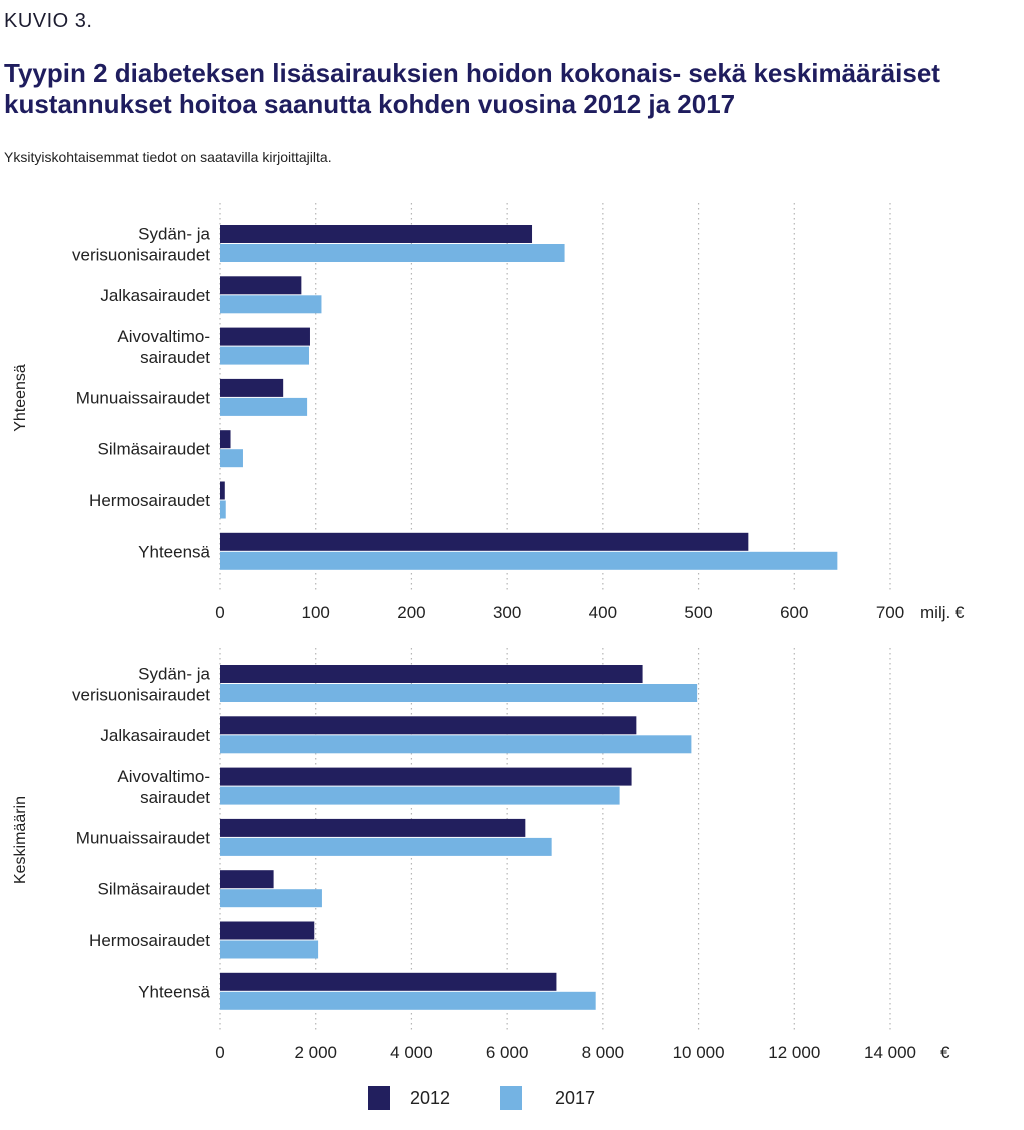 The height and width of the screenshot is (1130, 1024). What do you see at coordinates (316, 612) in the screenshot?
I see `x-tick-label: 100` at bounding box center [316, 612].